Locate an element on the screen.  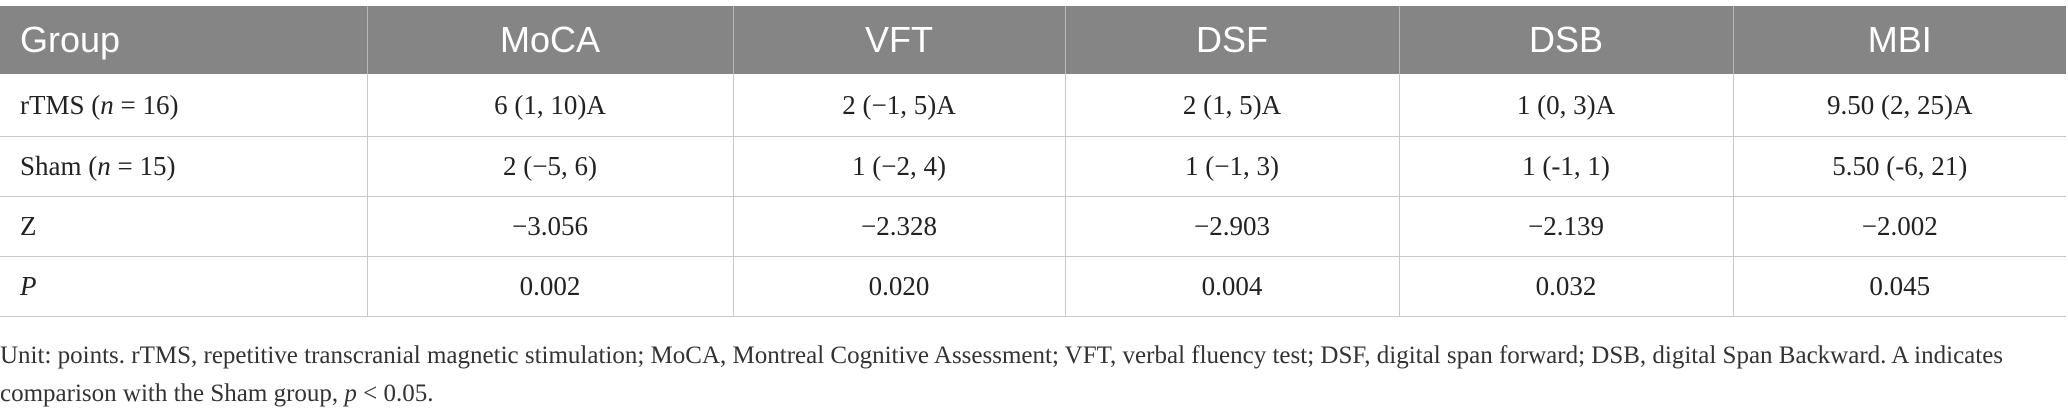
table-cell: 1 (−1, 3) is located at coordinates (1232, 166).